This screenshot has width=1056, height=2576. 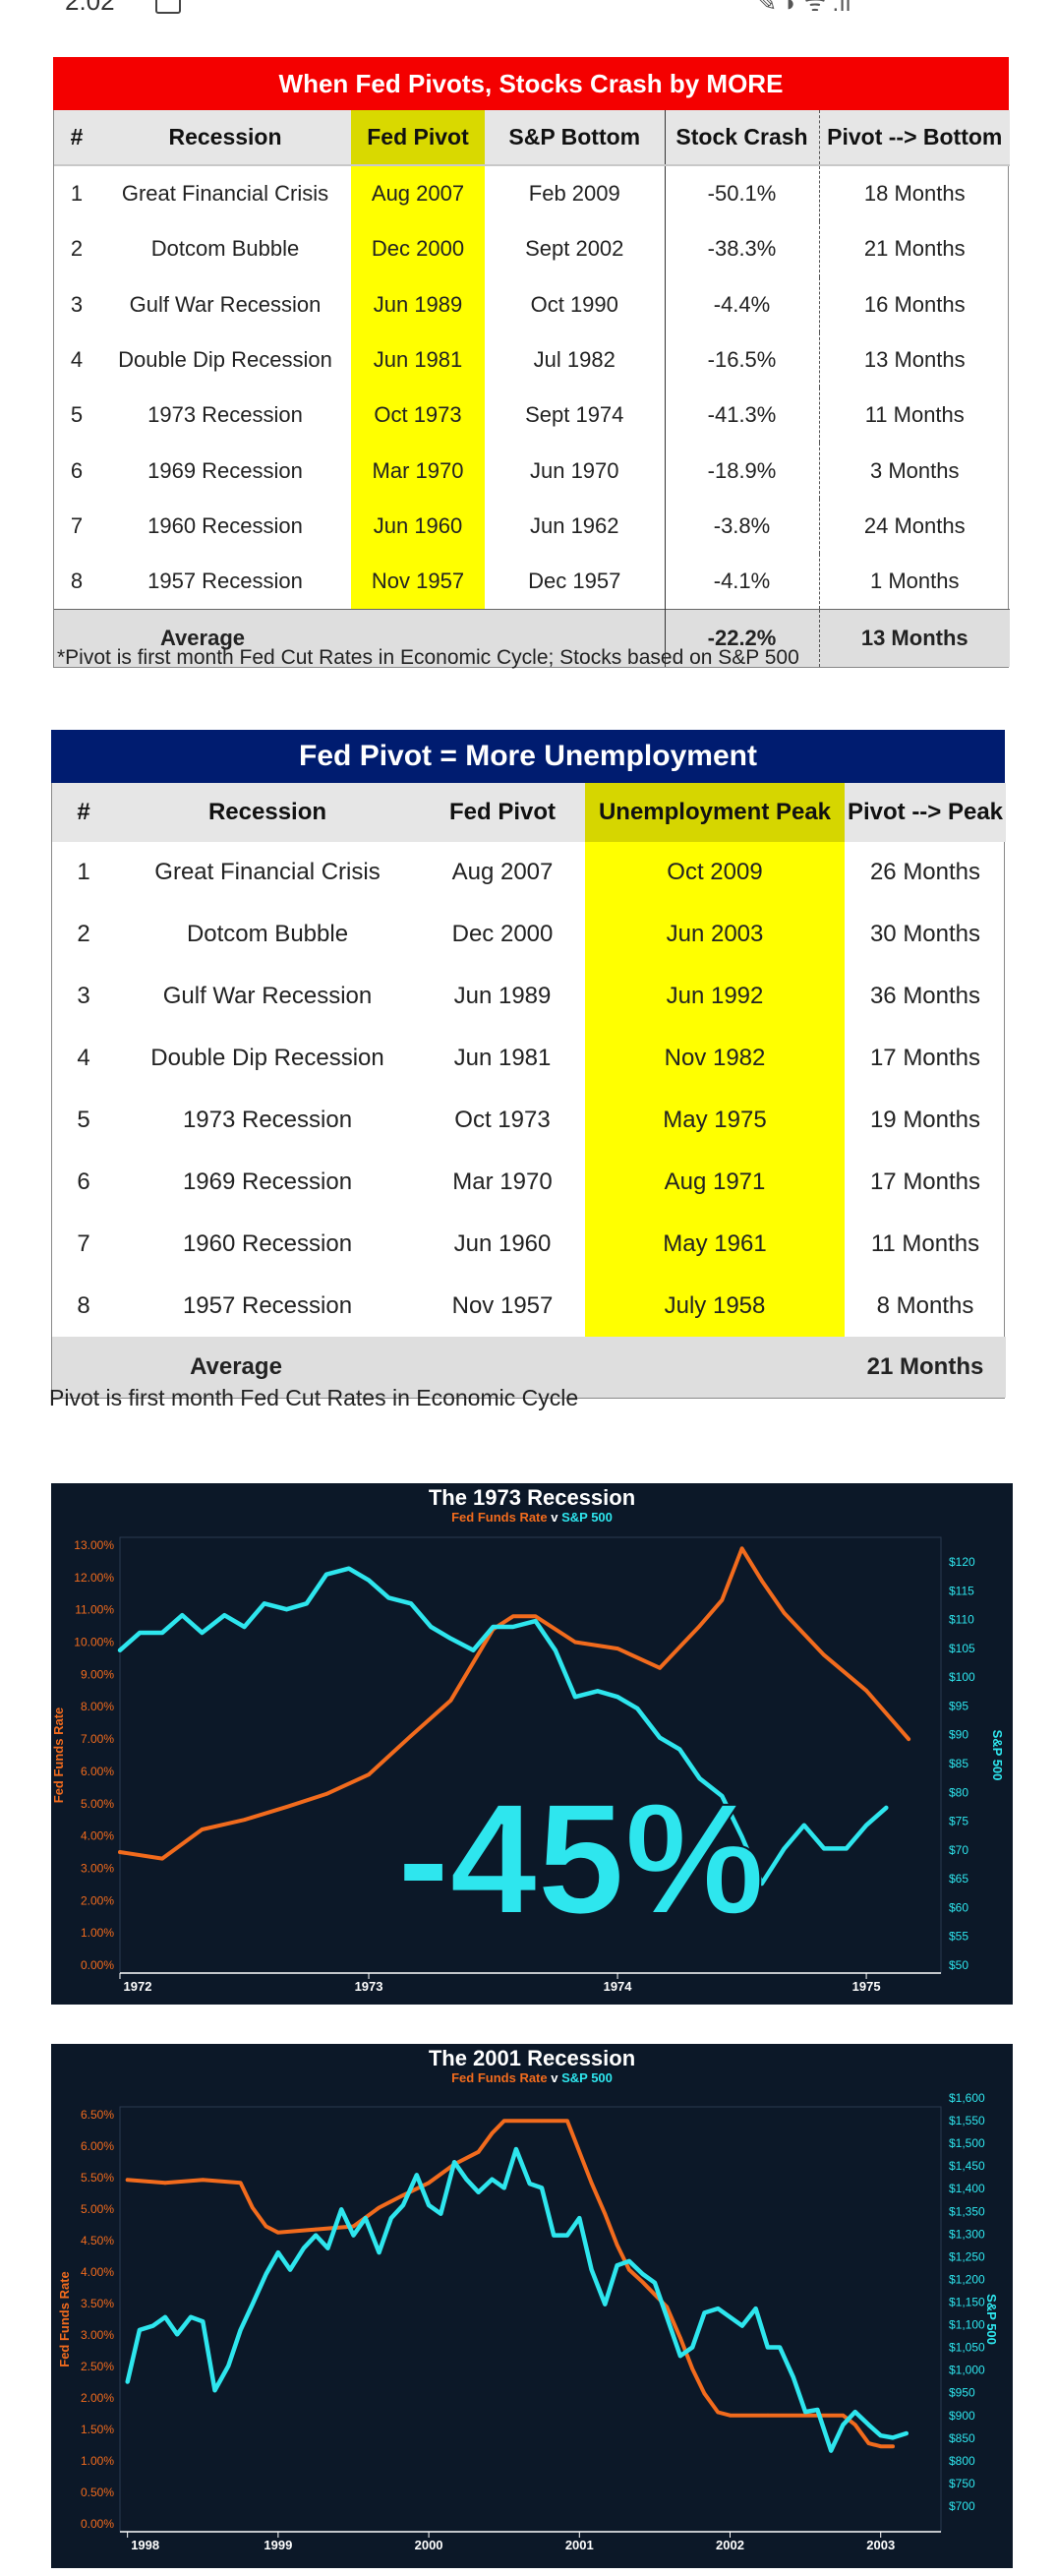 I want to click on table1-cell: 1 Months, so click(x=914, y=582).